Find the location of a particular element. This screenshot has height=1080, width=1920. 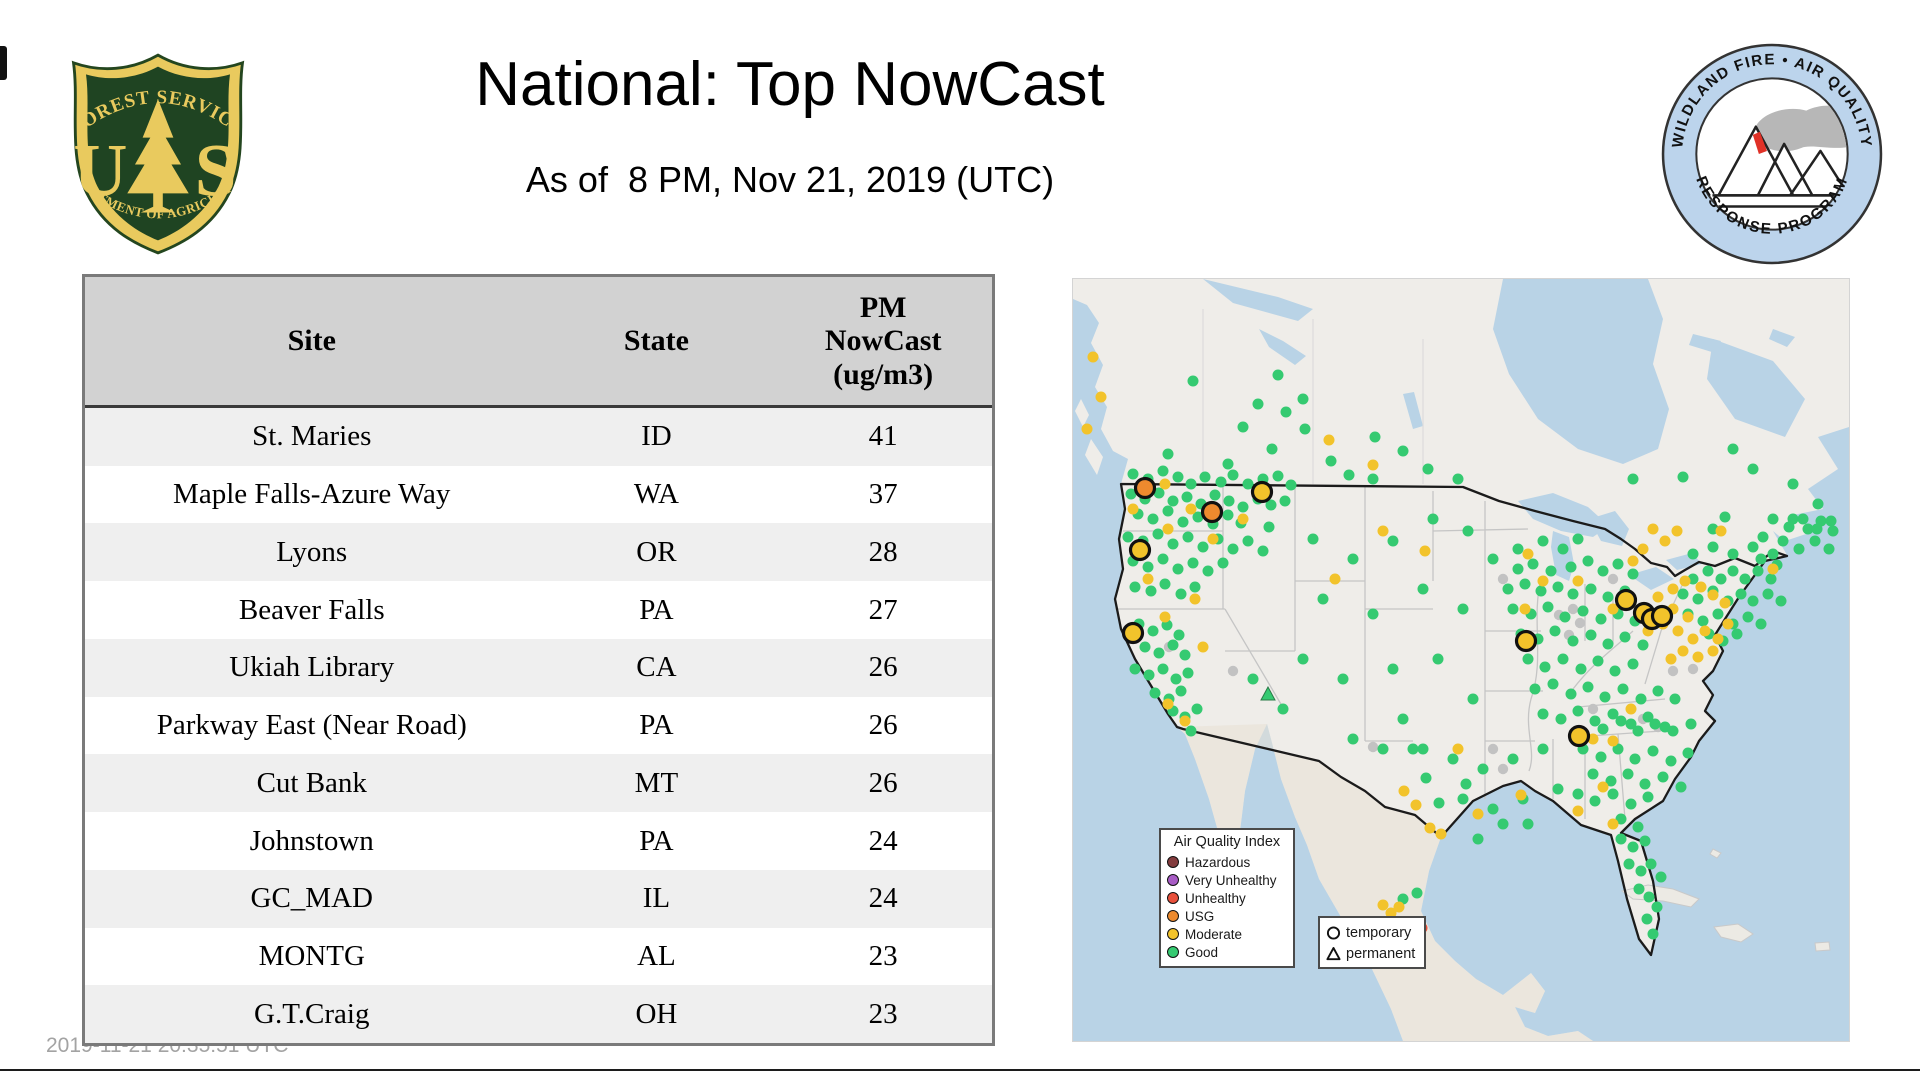

aqi-legend-item: Very Unhealthy is located at coordinates (1227, 880).